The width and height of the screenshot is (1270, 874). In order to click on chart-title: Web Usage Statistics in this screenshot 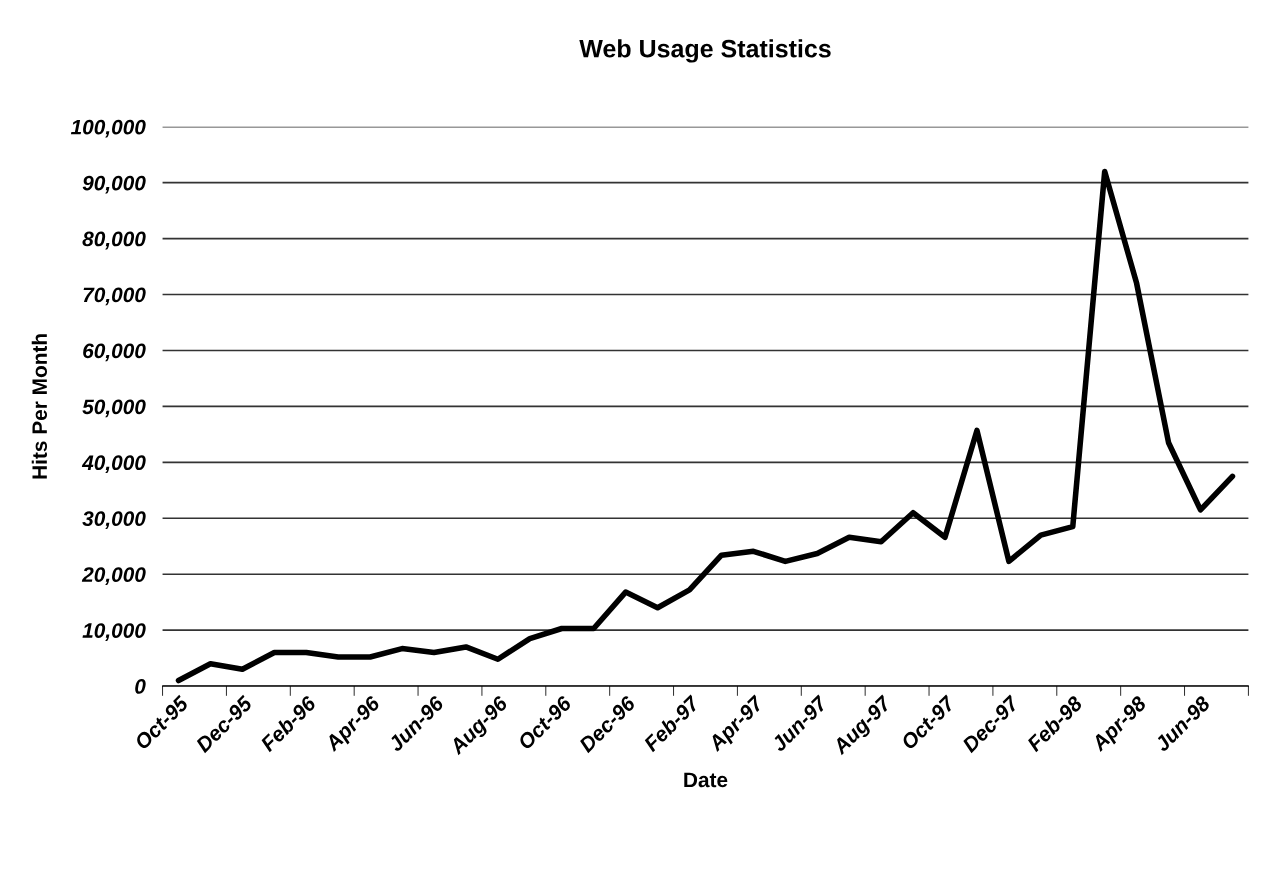, I will do `click(705, 51)`.